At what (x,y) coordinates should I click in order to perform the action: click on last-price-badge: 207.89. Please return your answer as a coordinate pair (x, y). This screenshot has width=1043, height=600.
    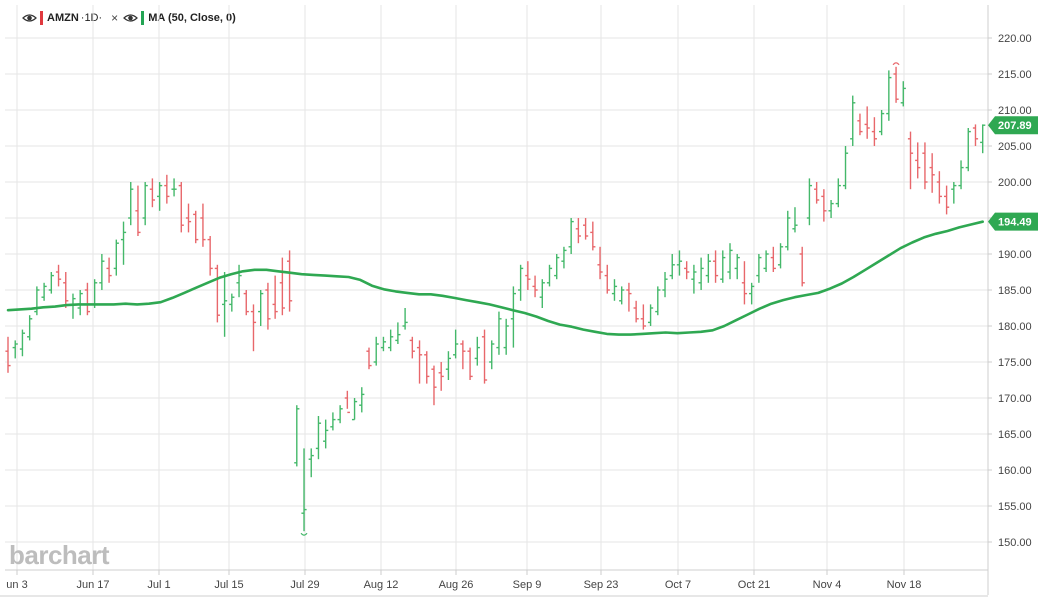
    Looking at the image, I should click on (1013, 125).